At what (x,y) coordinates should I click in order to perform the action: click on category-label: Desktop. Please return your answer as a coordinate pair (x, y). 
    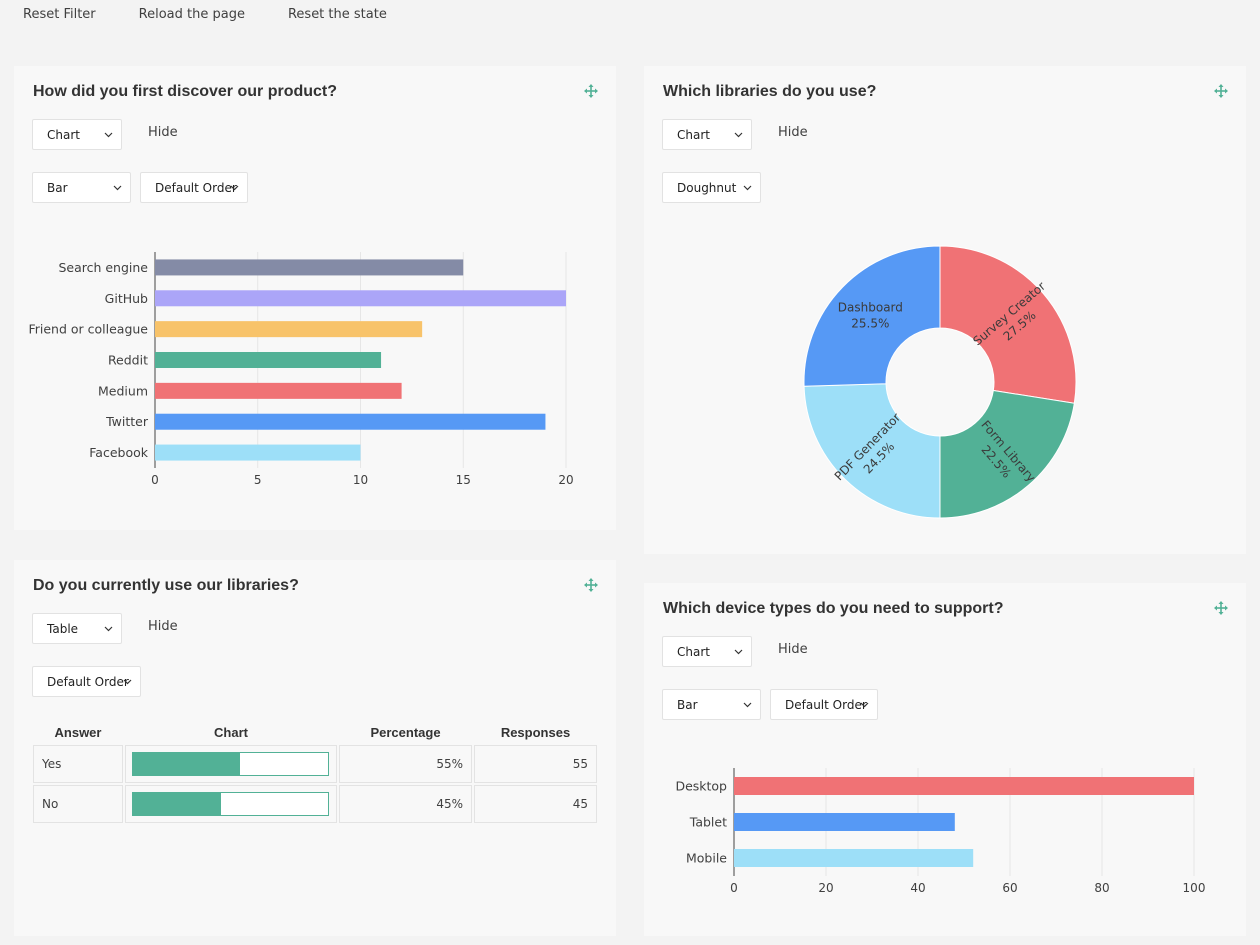
    Looking at the image, I should click on (701, 786).